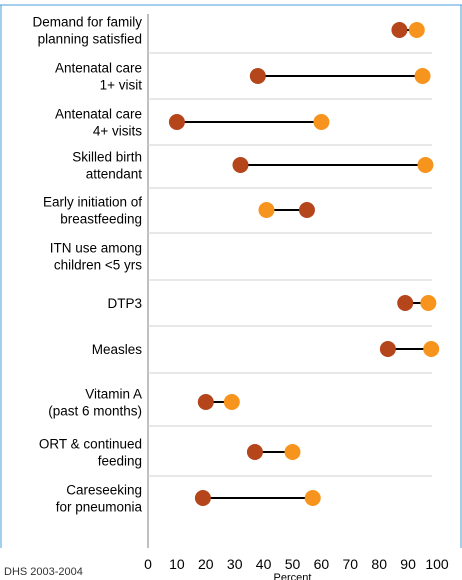  What do you see at coordinates (95, 411) in the screenshot?
I see `category-label: (past 6 months)` at bounding box center [95, 411].